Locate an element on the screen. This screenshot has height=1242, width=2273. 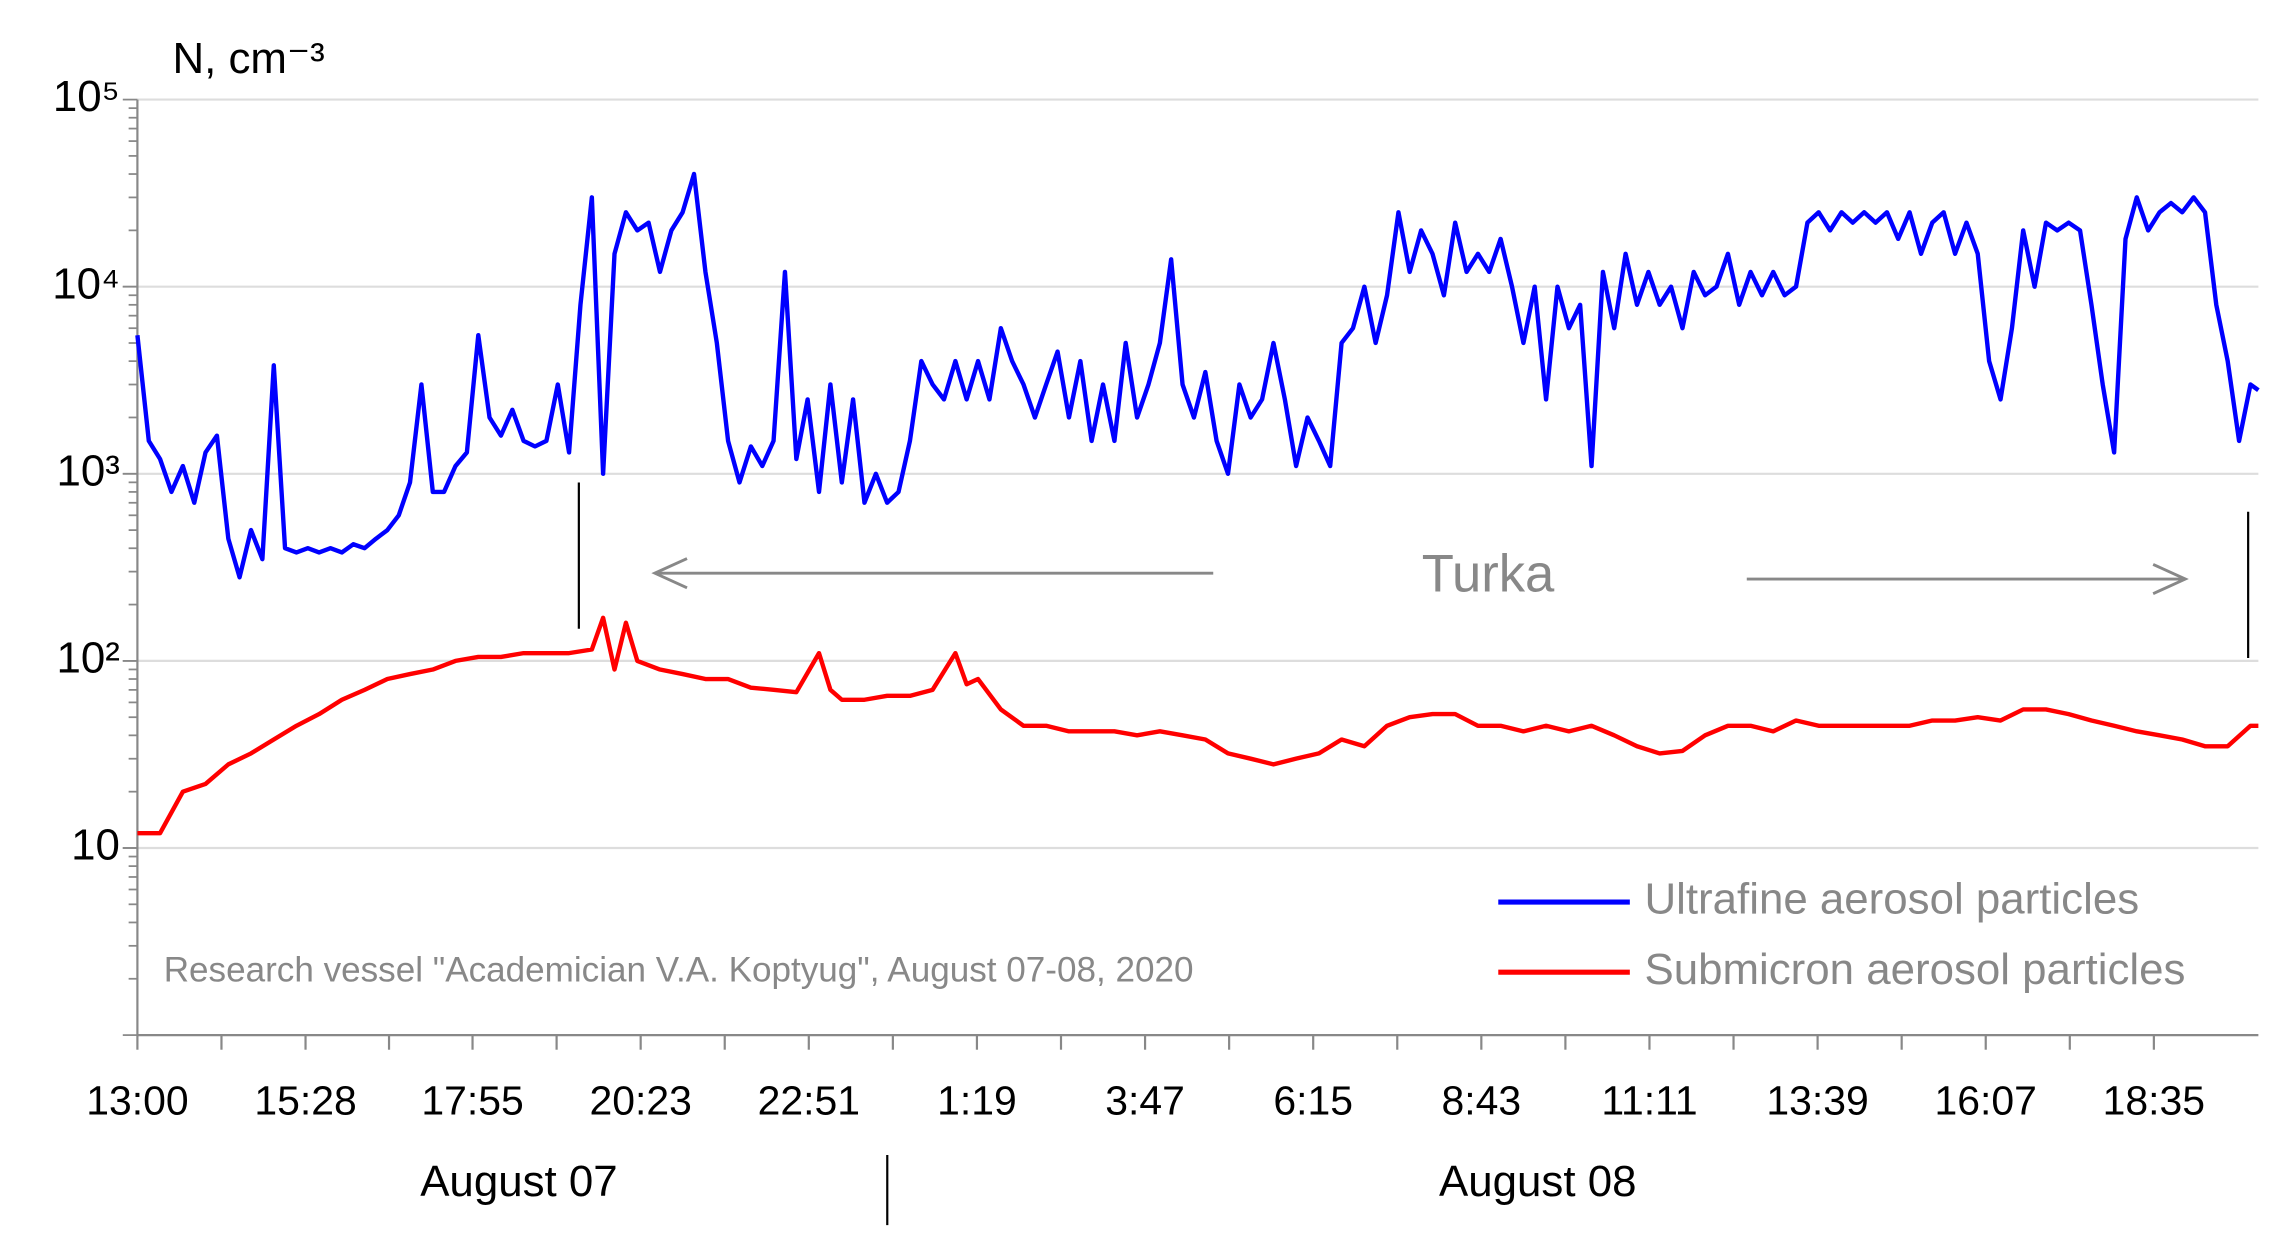
x-tick-label: 22:51 is located at coordinates (809, 1101).